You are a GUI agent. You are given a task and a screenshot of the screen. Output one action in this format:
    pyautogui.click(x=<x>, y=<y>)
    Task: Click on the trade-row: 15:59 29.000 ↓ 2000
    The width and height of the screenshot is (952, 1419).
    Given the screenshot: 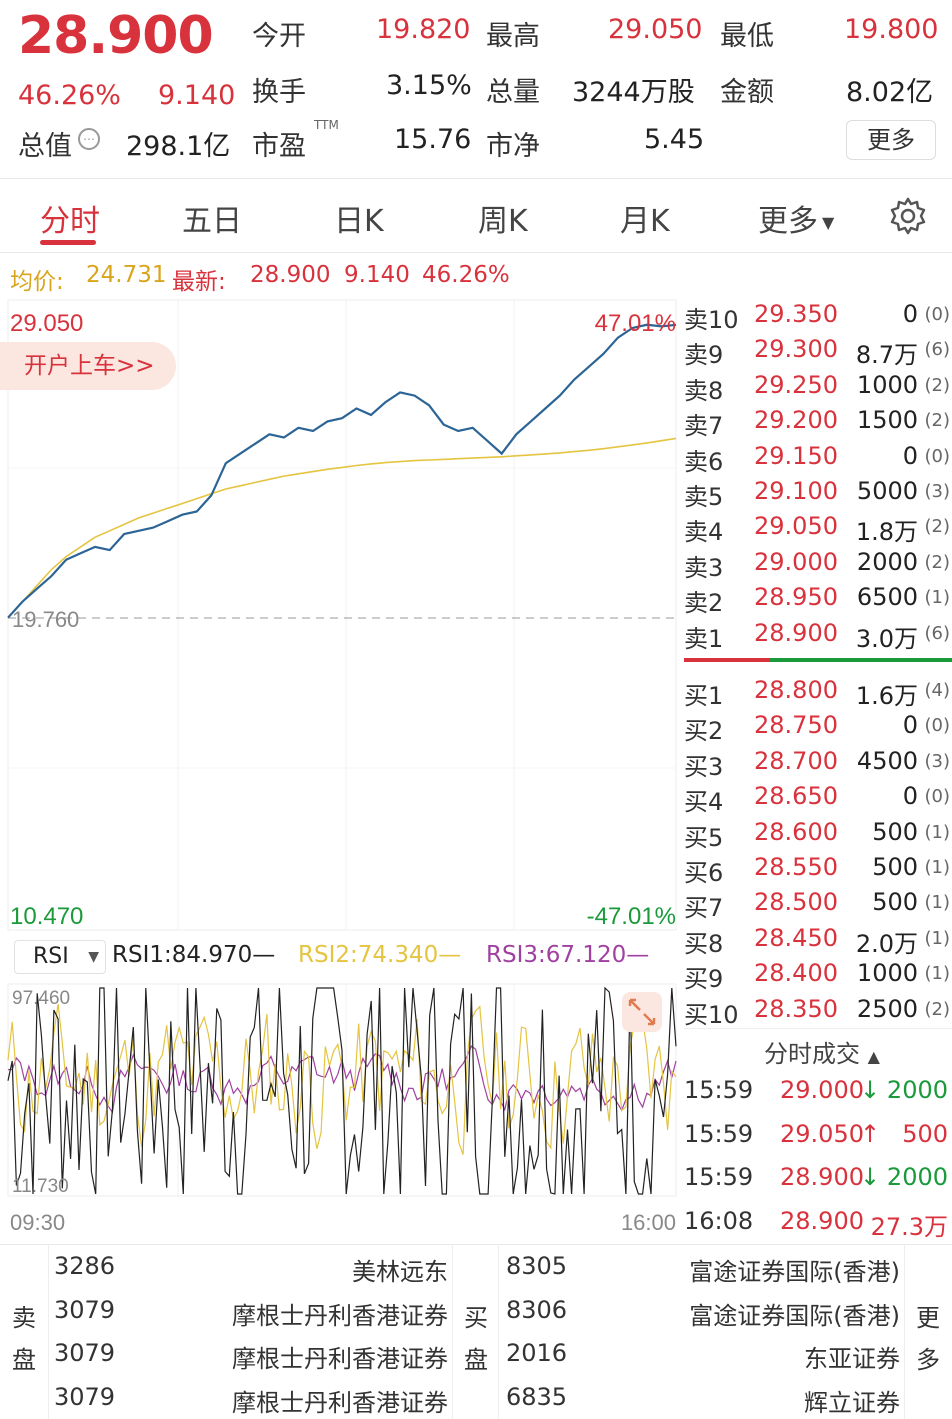 What is the action you would take?
    pyautogui.click(x=818, y=1096)
    